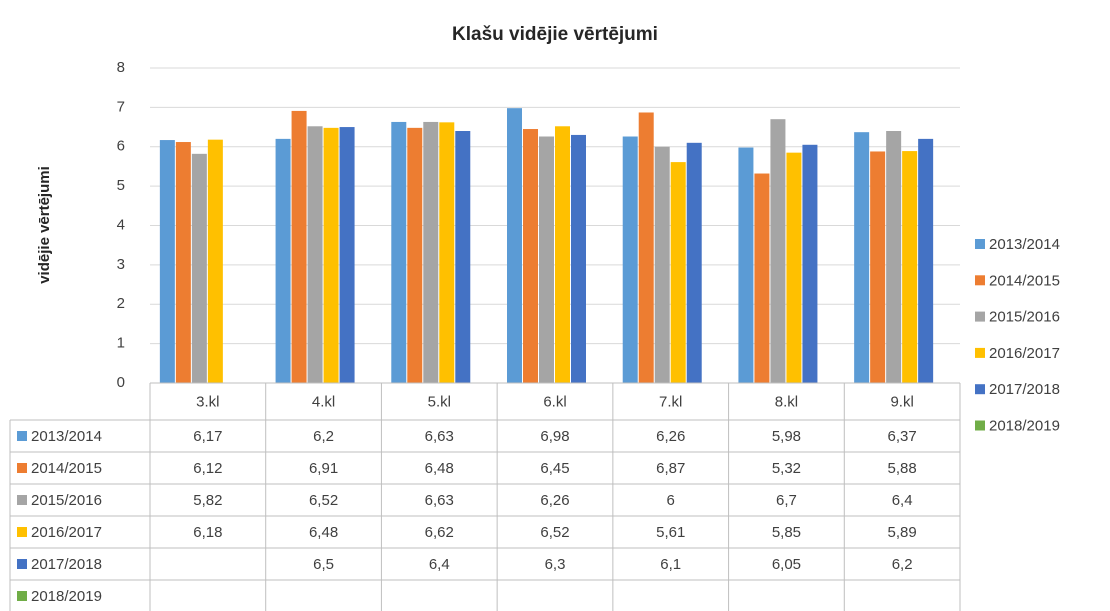 The image size is (1110, 611). What do you see at coordinates (207, 468) in the screenshot?
I see `table-cell: 6,12` at bounding box center [207, 468].